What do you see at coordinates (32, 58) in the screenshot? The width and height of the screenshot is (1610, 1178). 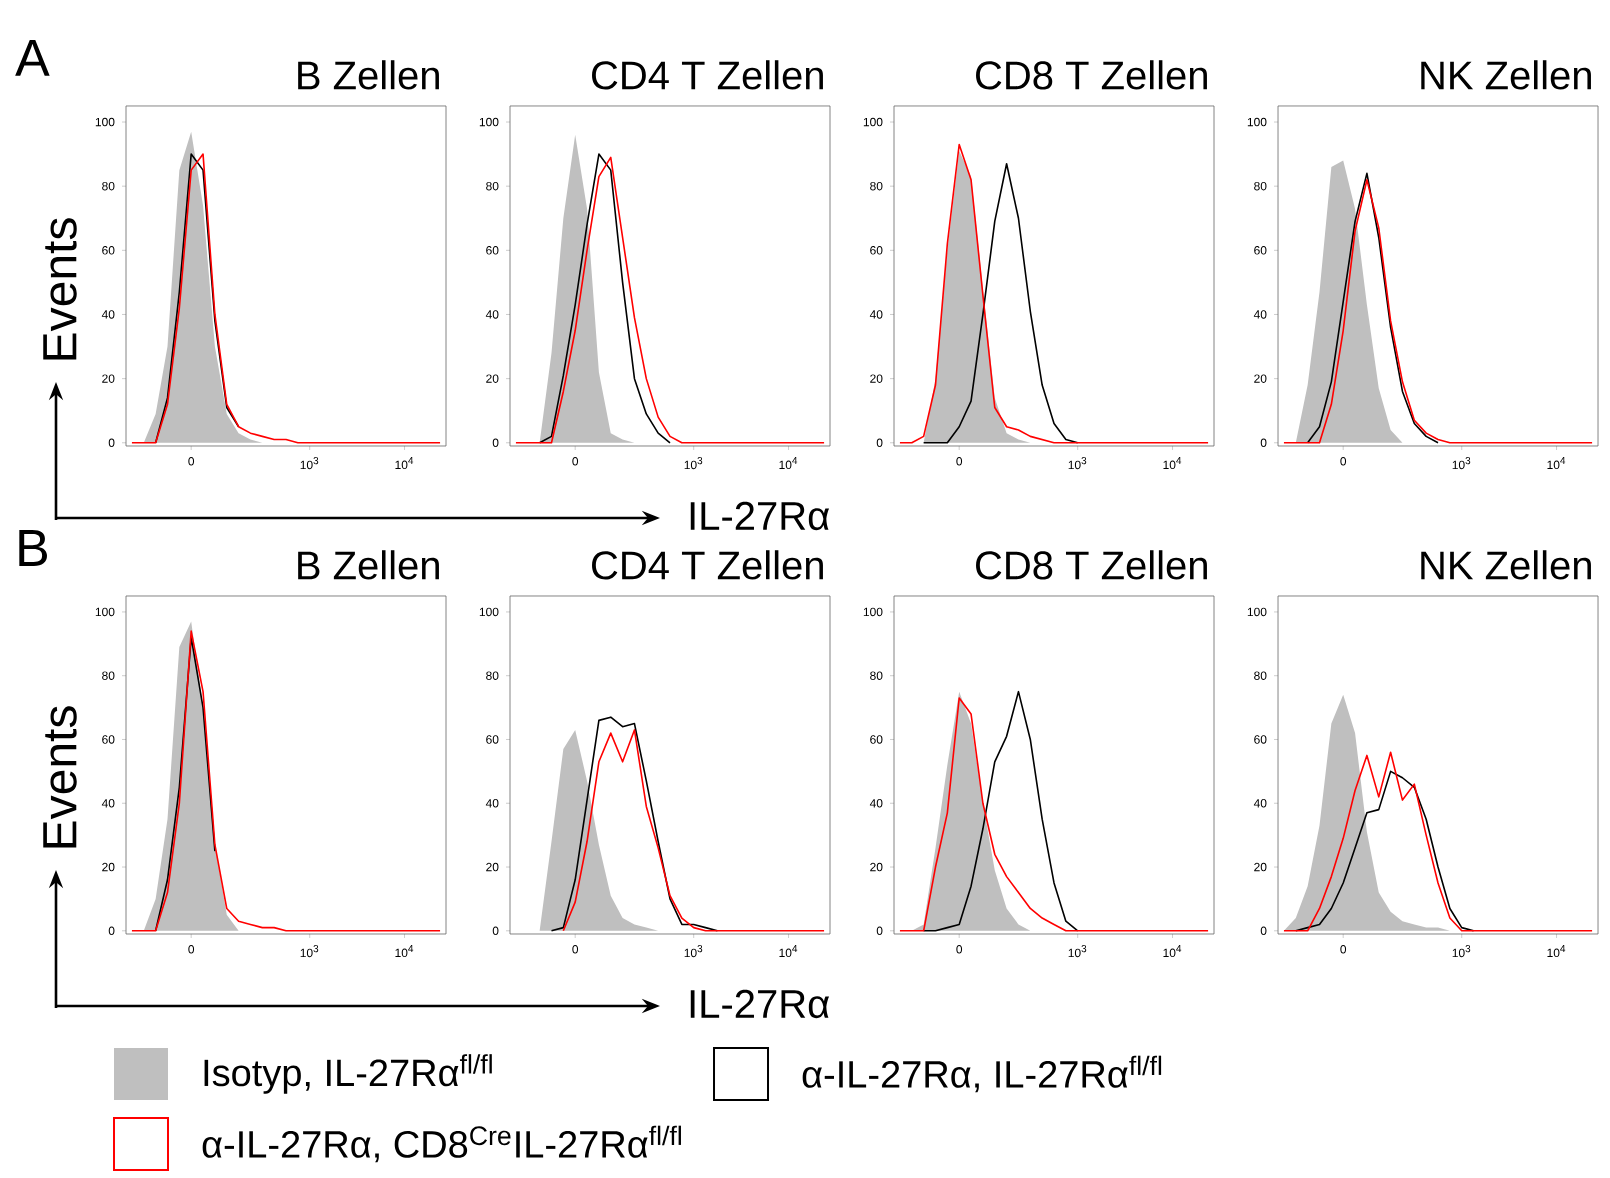 I see `text: A` at bounding box center [32, 58].